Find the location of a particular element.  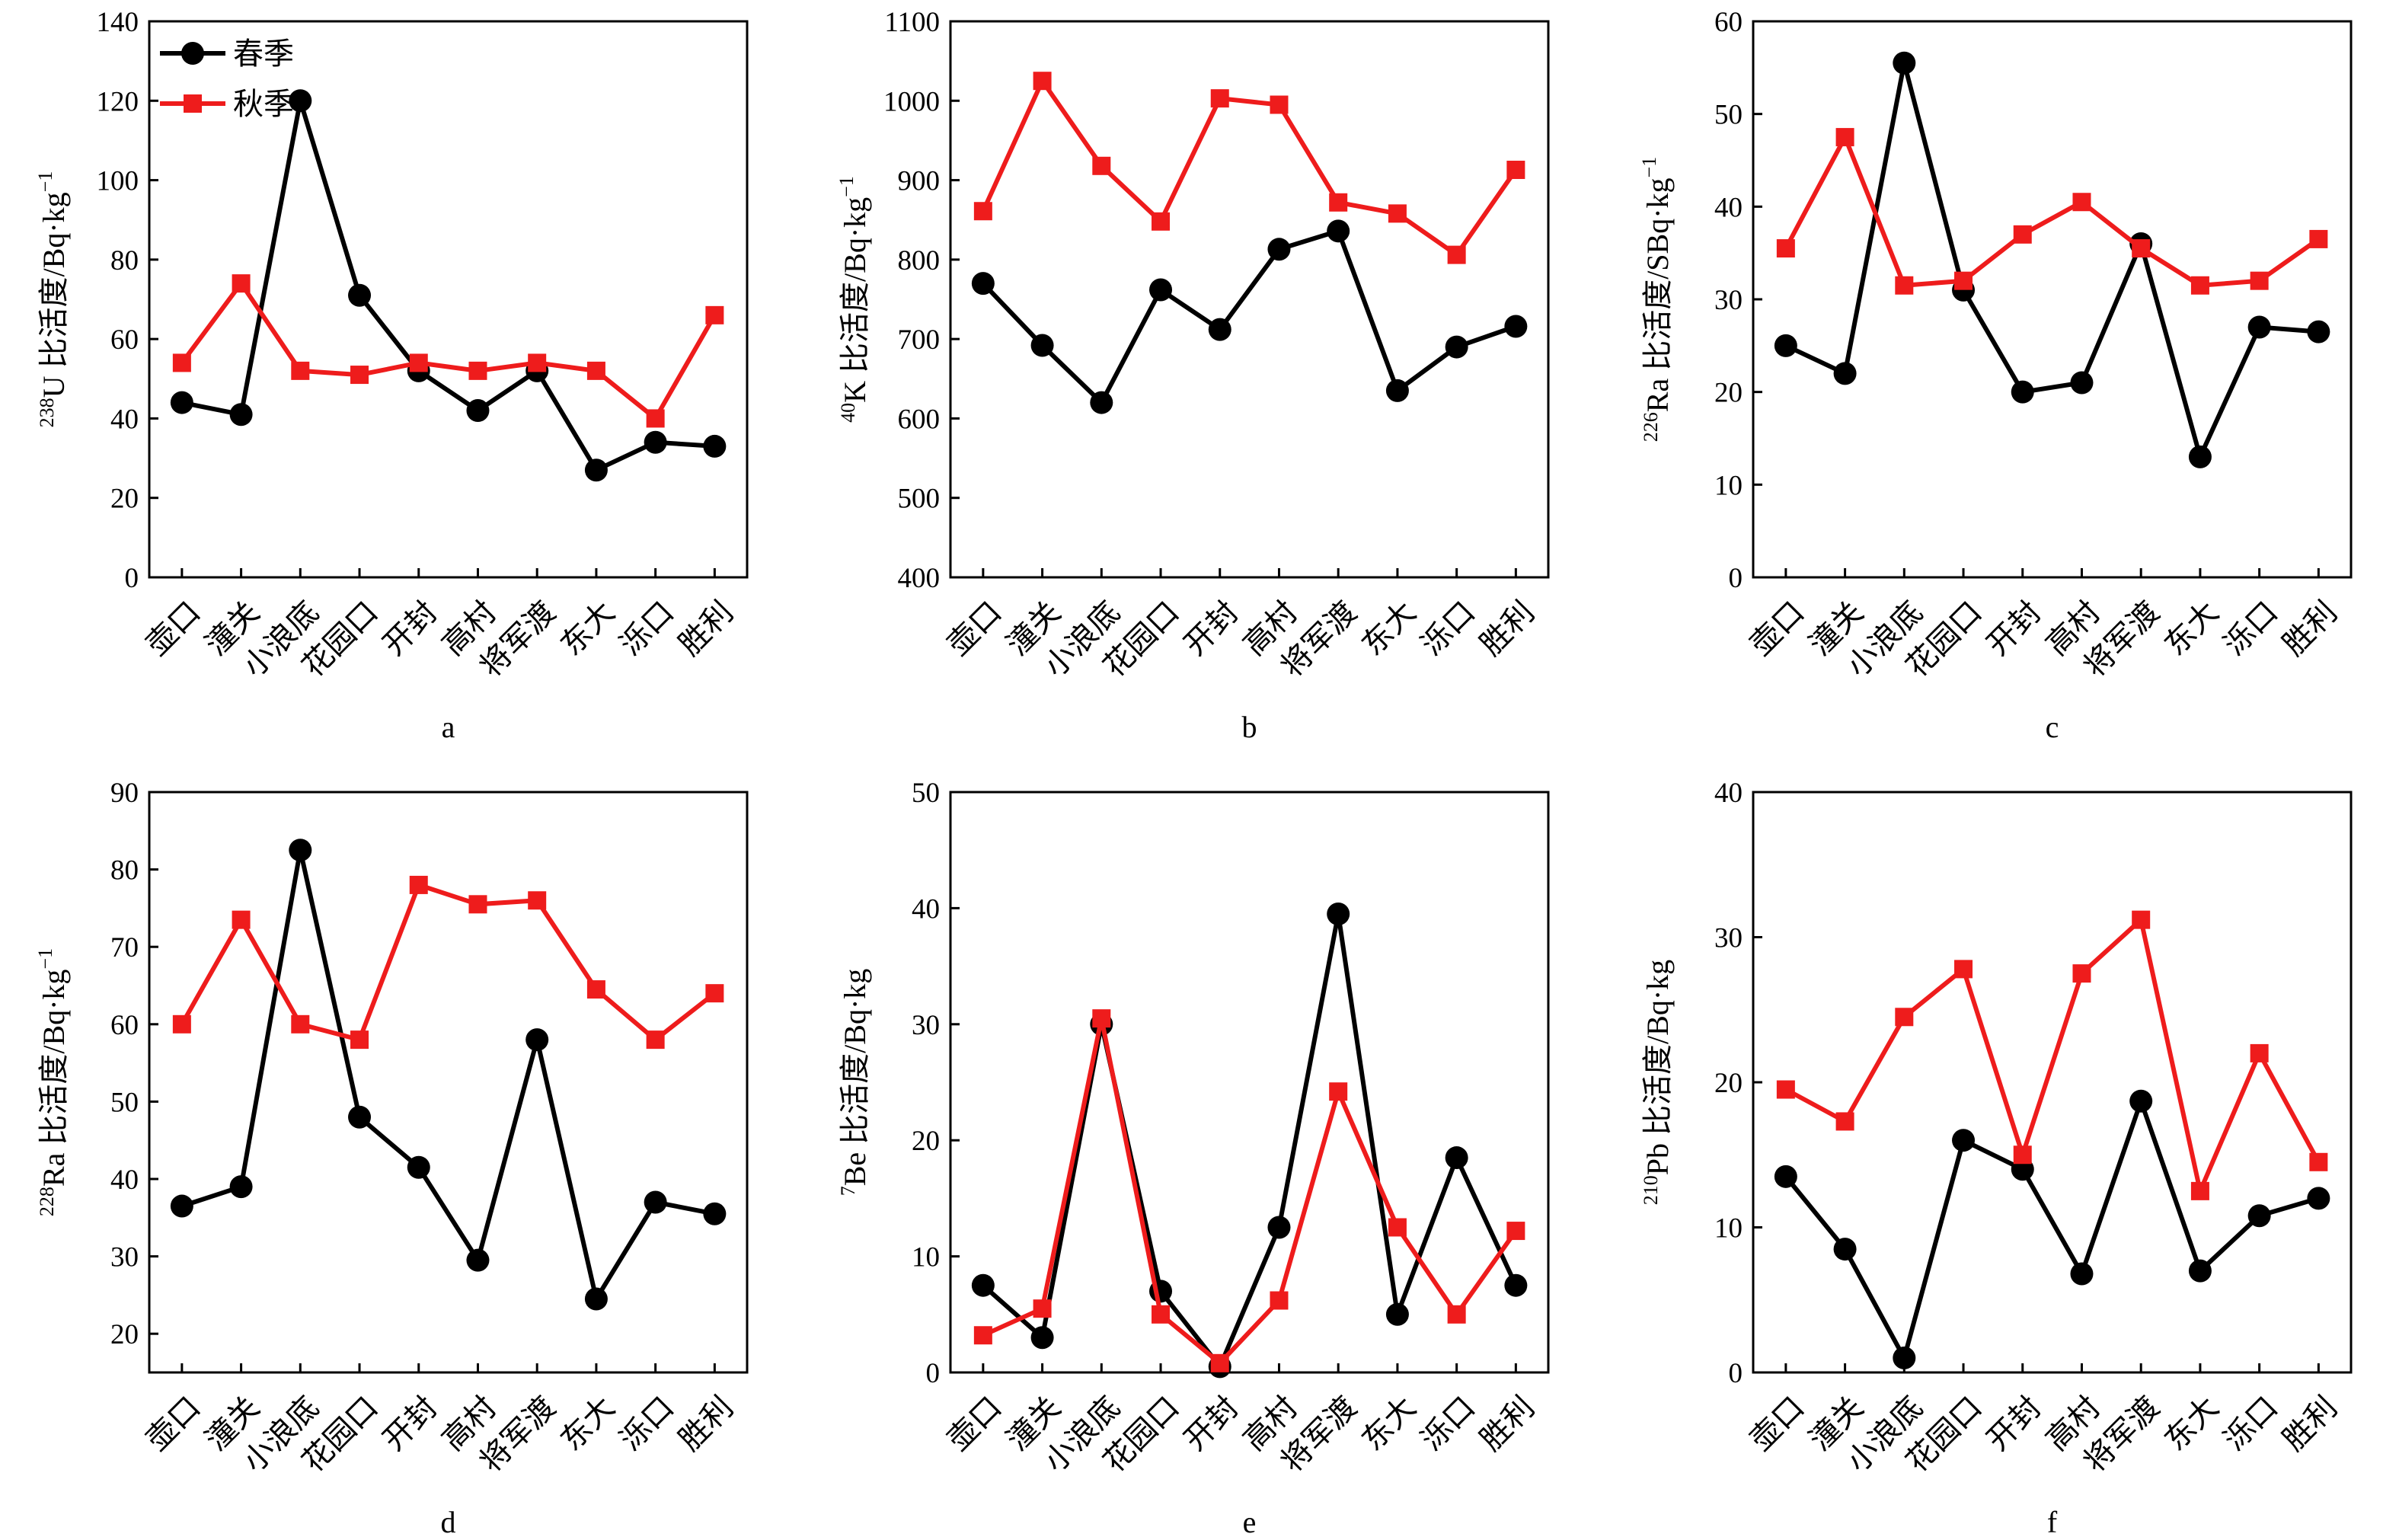

series-autumn is located at coordinates (2052, 1055).